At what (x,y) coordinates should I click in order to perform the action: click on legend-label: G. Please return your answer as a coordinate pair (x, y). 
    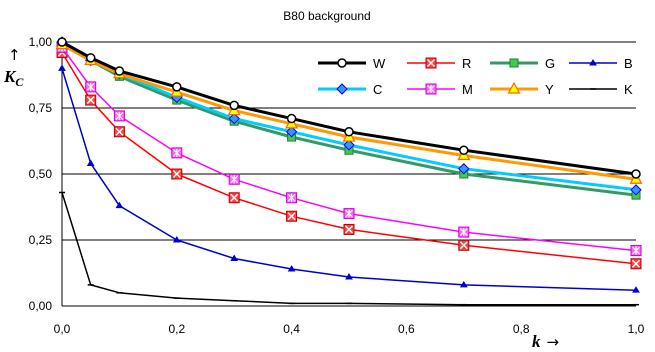
    Looking at the image, I should click on (550, 63).